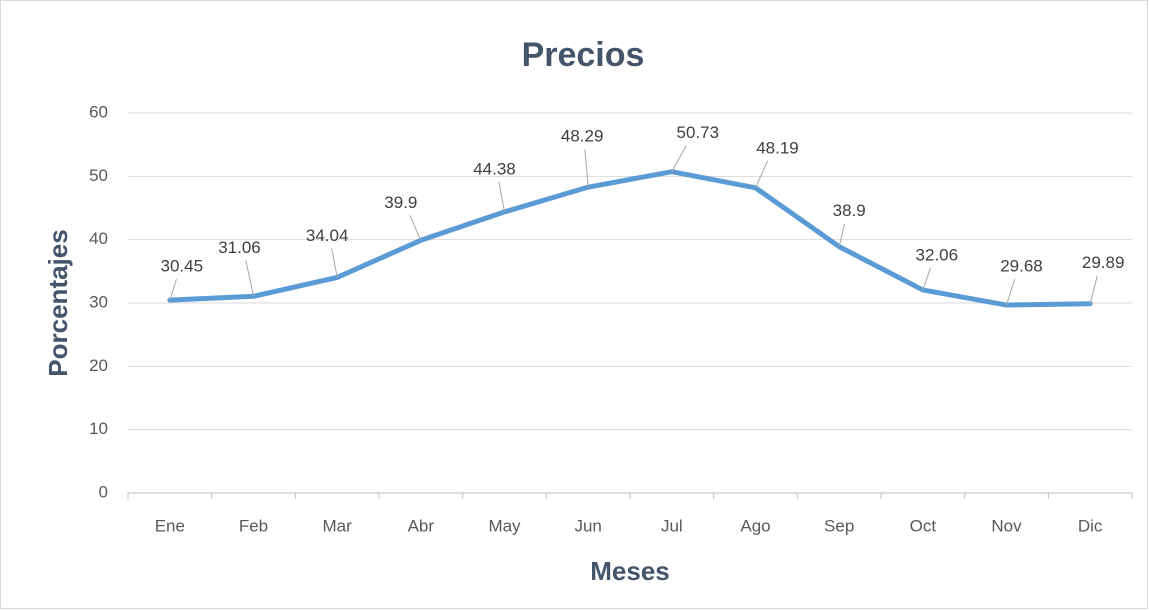 This screenshot has height=610, width=1149. Describe the element at coordinates (494, 168) in the screenshot. I see `data-label: 44.38` at that location.